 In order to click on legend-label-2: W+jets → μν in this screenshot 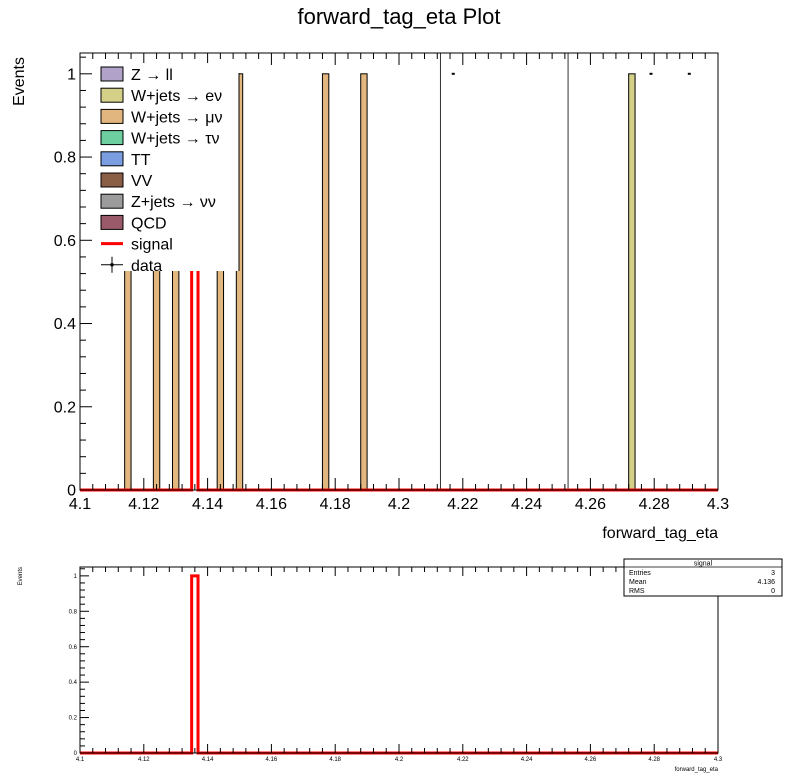, I will do `click(176, 117)`.